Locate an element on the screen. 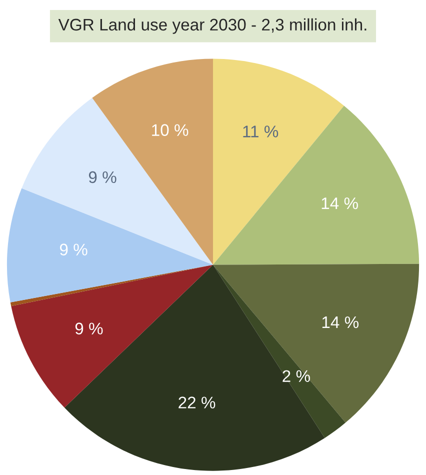 Image resolution: width=426 pixels, height=475 pixels. data-label: 2 % is located at coordinates (296, 376).